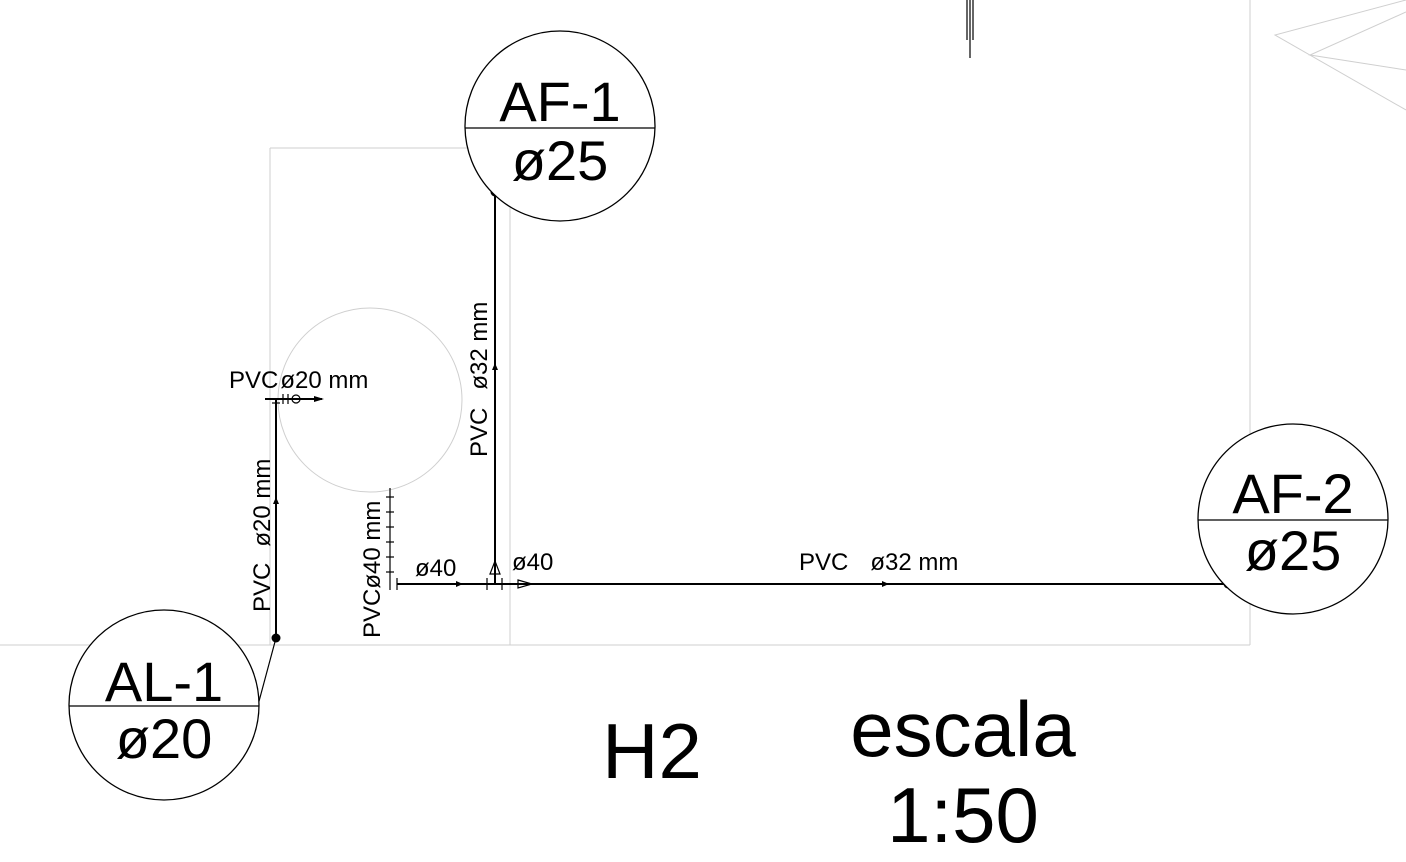 Image resolution: width=1406 pixels, height=862 pixels. What do you see at coordinates (296, 399) in the screenshot?
I see `al1-branch-fitting` at bounding box center [296, 399].